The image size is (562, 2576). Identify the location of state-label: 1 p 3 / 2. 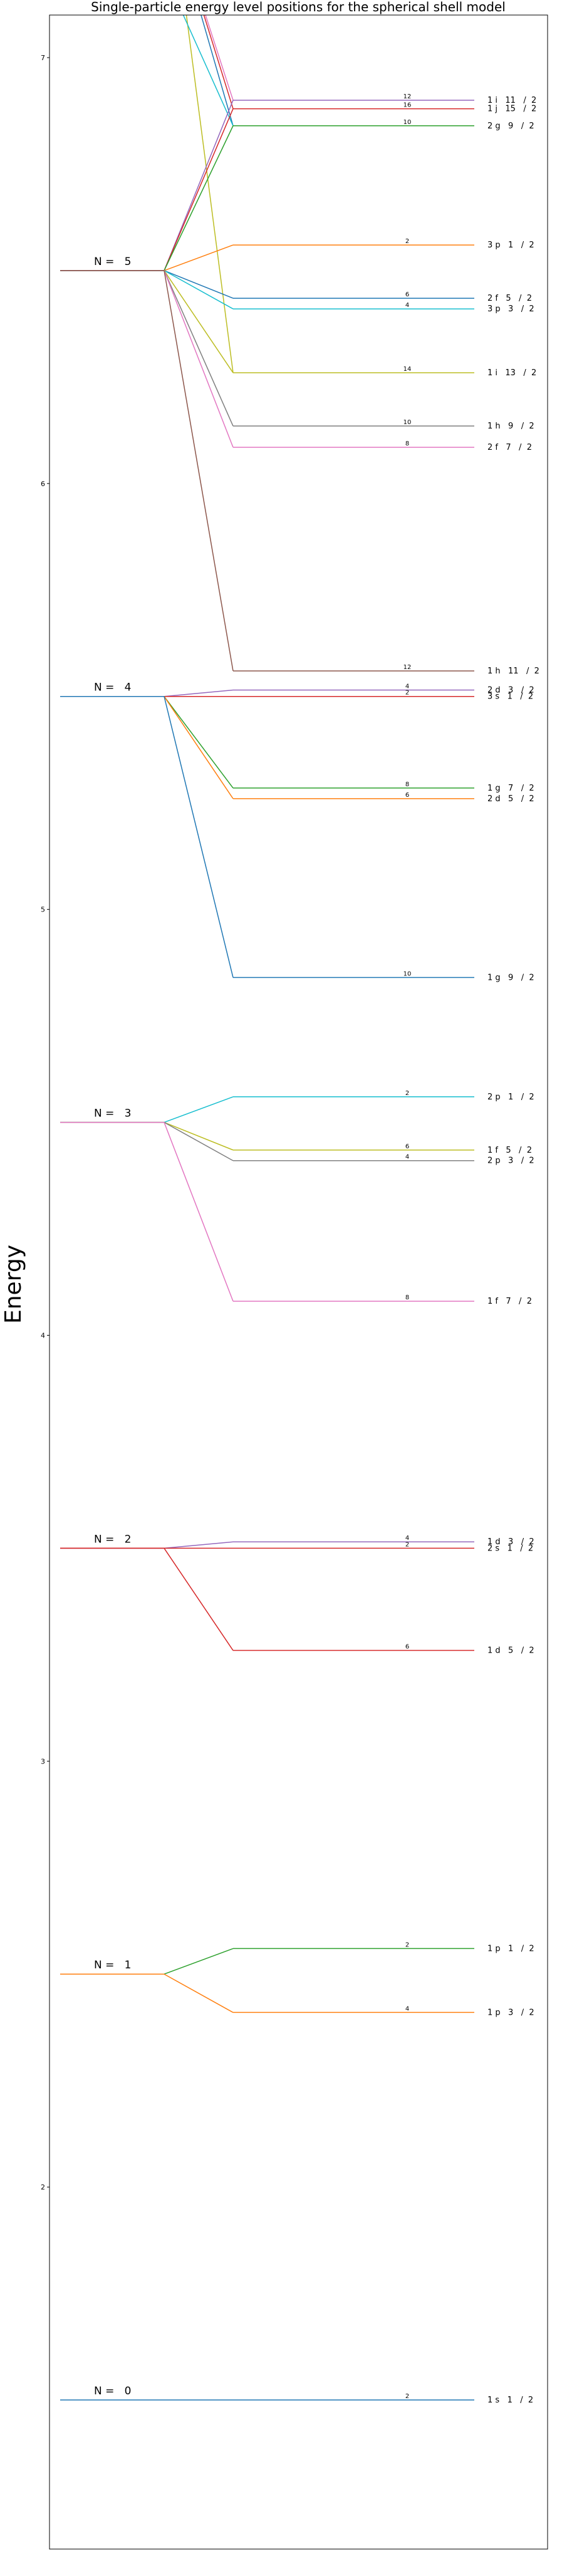
(510, 2012).